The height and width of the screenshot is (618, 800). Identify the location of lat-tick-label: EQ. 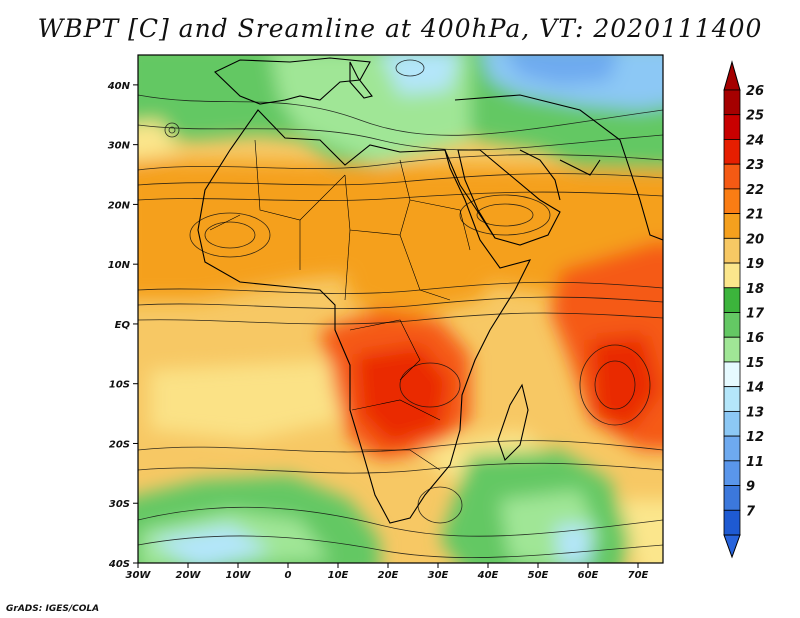
(123, 325).